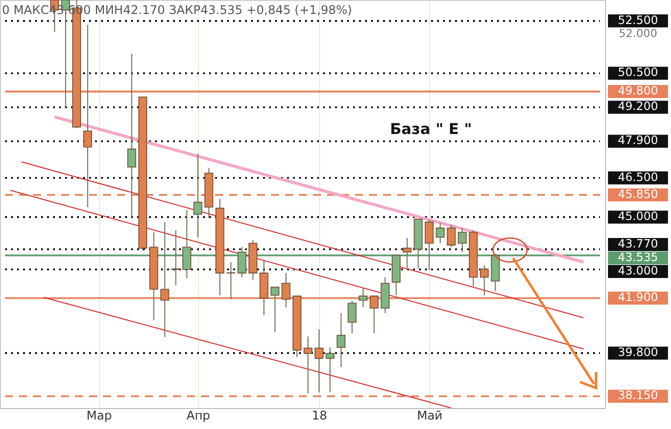 This screenshot has height=429, width=671. I want to click on y-tick-label: 46.500, so click(638, 177).